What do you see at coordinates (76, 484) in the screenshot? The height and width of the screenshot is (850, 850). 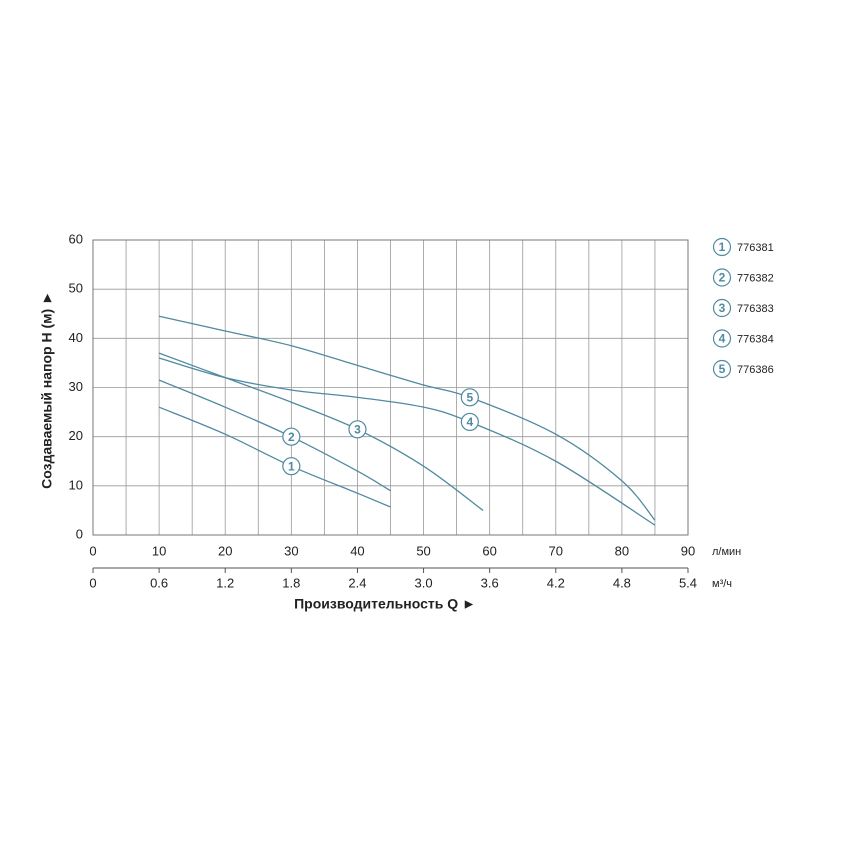 I see `y-tick-label: 10` at bounding box center [76, 484].